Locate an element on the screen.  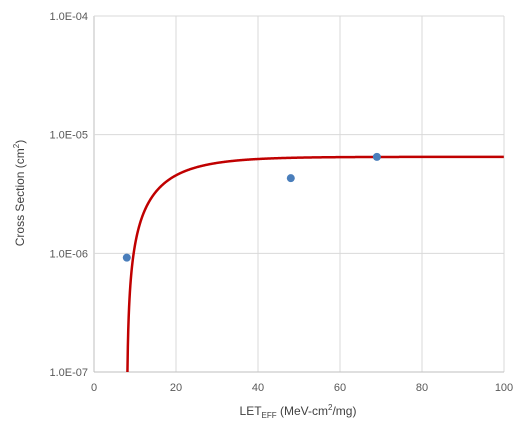
x-axis-ticks: 0 20 40 60 80 100 is located at coordinates (302, 388).